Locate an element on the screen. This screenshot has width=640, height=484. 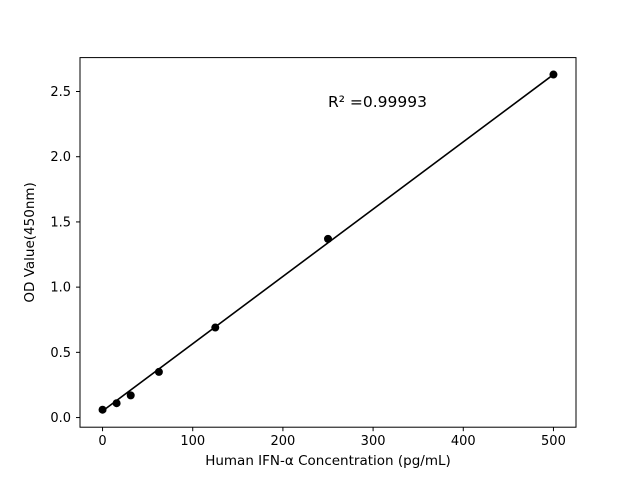
x-tick-label: 400 is located at coordinates (463, 441).